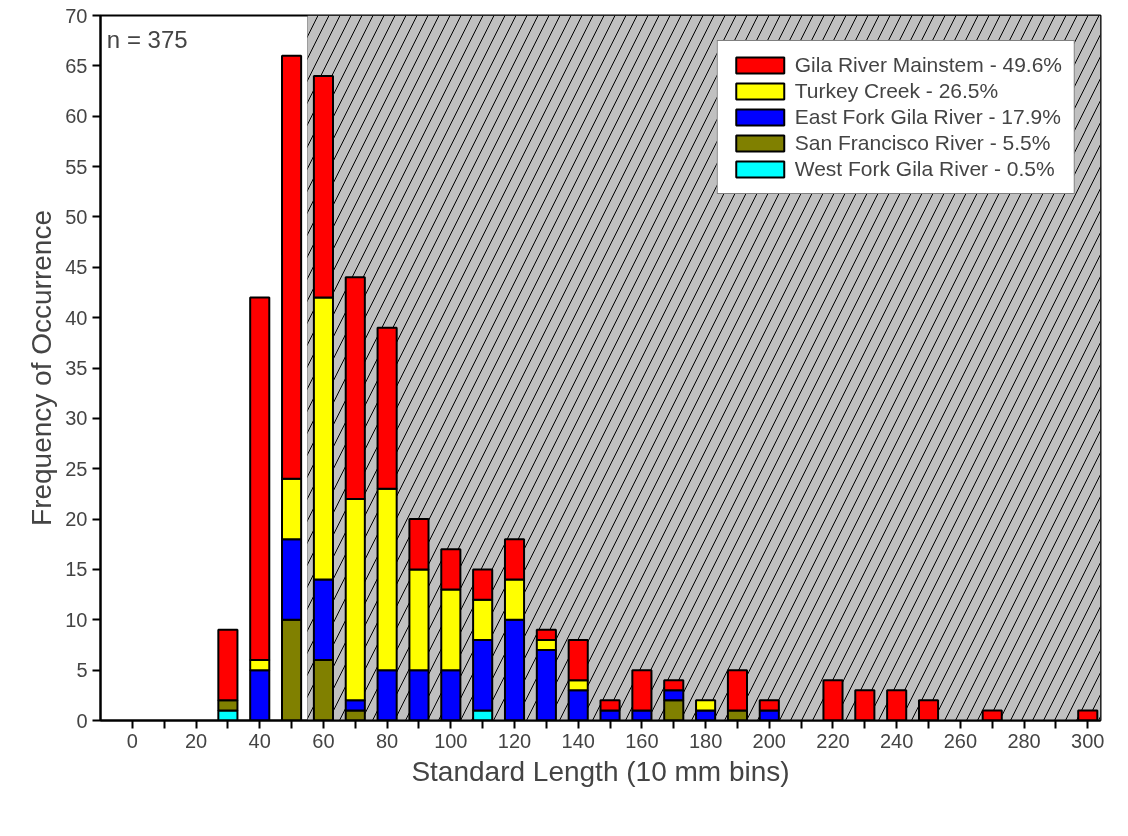 This screenshot has height=836, width=1128. What do you see at coordinates (132, 740) in the screenshot?
I see `x-tick-label: 0` at bounding box center [132, 740].